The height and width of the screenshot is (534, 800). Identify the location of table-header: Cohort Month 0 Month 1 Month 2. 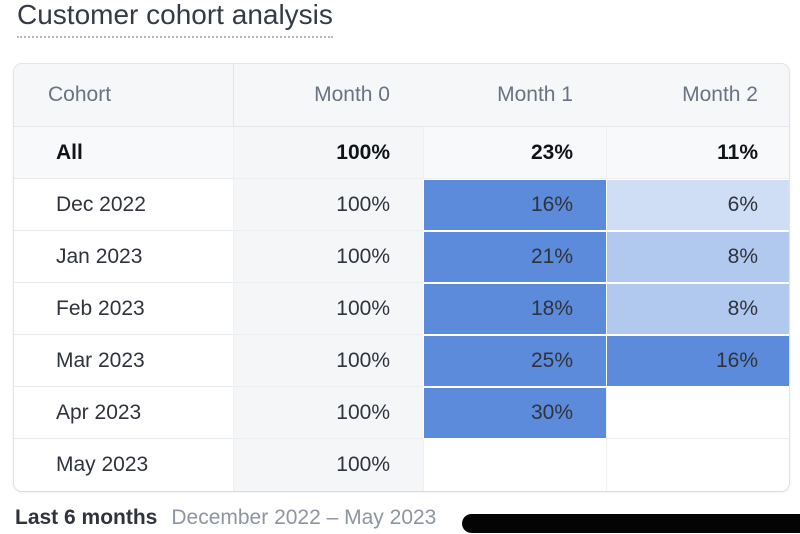
(401, 95).